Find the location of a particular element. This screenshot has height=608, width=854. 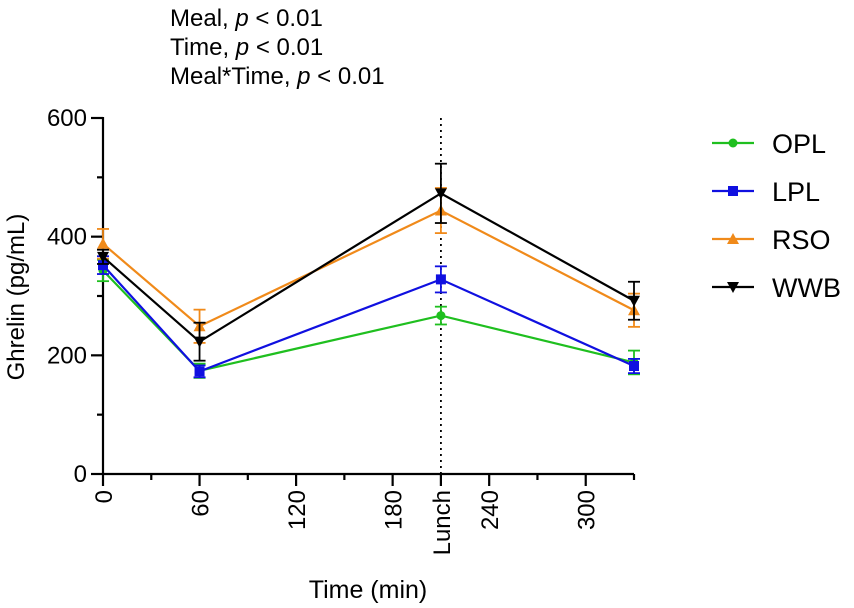

y-tick-label: 0 is located at coordinates (80, 474).